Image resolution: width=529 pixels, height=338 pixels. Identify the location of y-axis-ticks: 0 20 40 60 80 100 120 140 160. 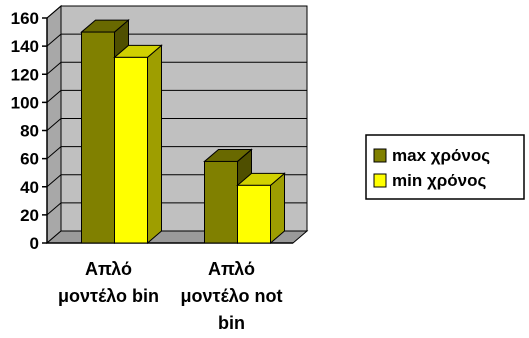
(29, 131).